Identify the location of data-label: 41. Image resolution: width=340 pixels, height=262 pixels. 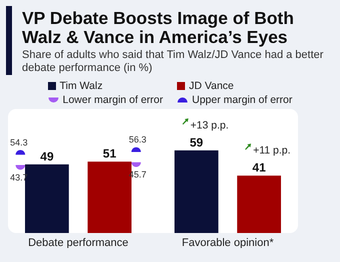
(259, 167).